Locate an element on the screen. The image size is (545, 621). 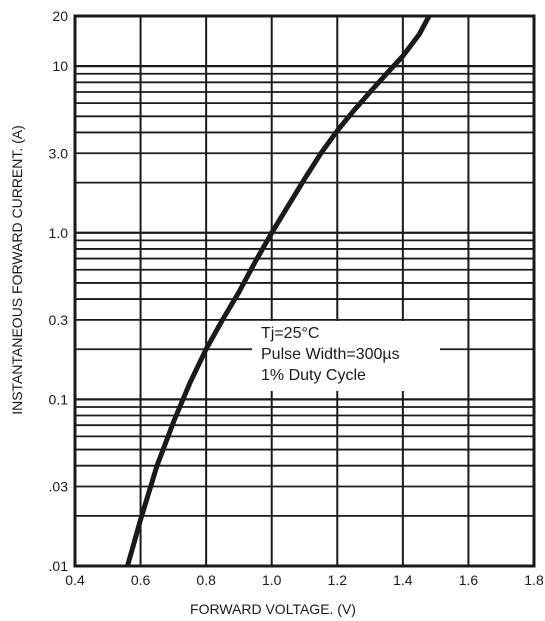
y-tick-labels: .01 .03 0.1 0.3 1.0 3.0 10 20 is located at coordinates (59, 291).